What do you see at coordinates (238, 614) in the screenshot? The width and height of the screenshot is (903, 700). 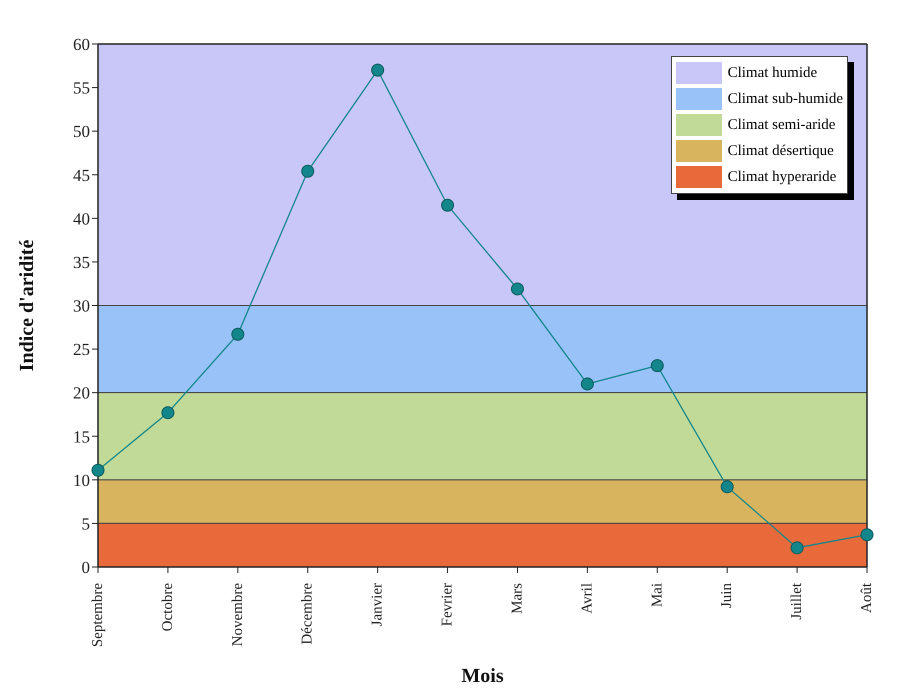 I see `x-tick-label: Novembre` at bounding box center [238, 614].